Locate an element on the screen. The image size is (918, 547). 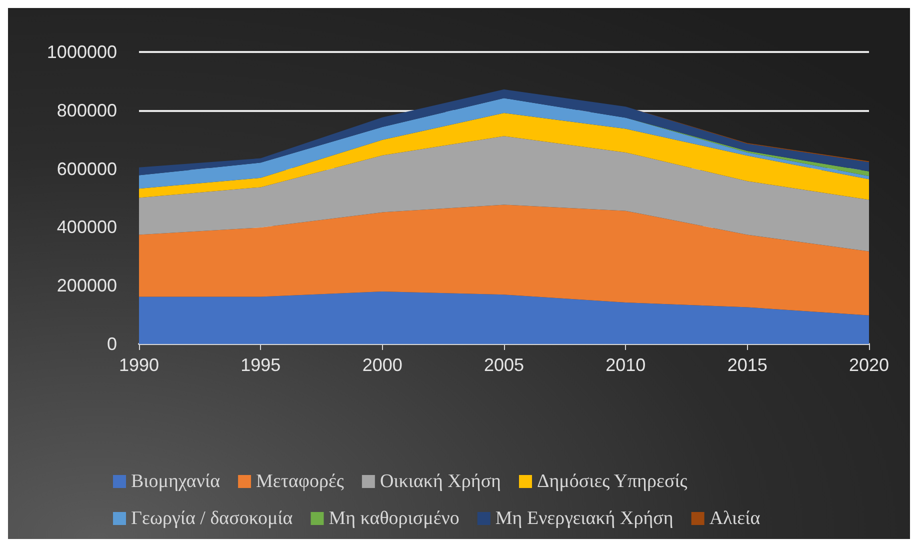
legend-label: Αλιεία is located at coordinates (734, 518).